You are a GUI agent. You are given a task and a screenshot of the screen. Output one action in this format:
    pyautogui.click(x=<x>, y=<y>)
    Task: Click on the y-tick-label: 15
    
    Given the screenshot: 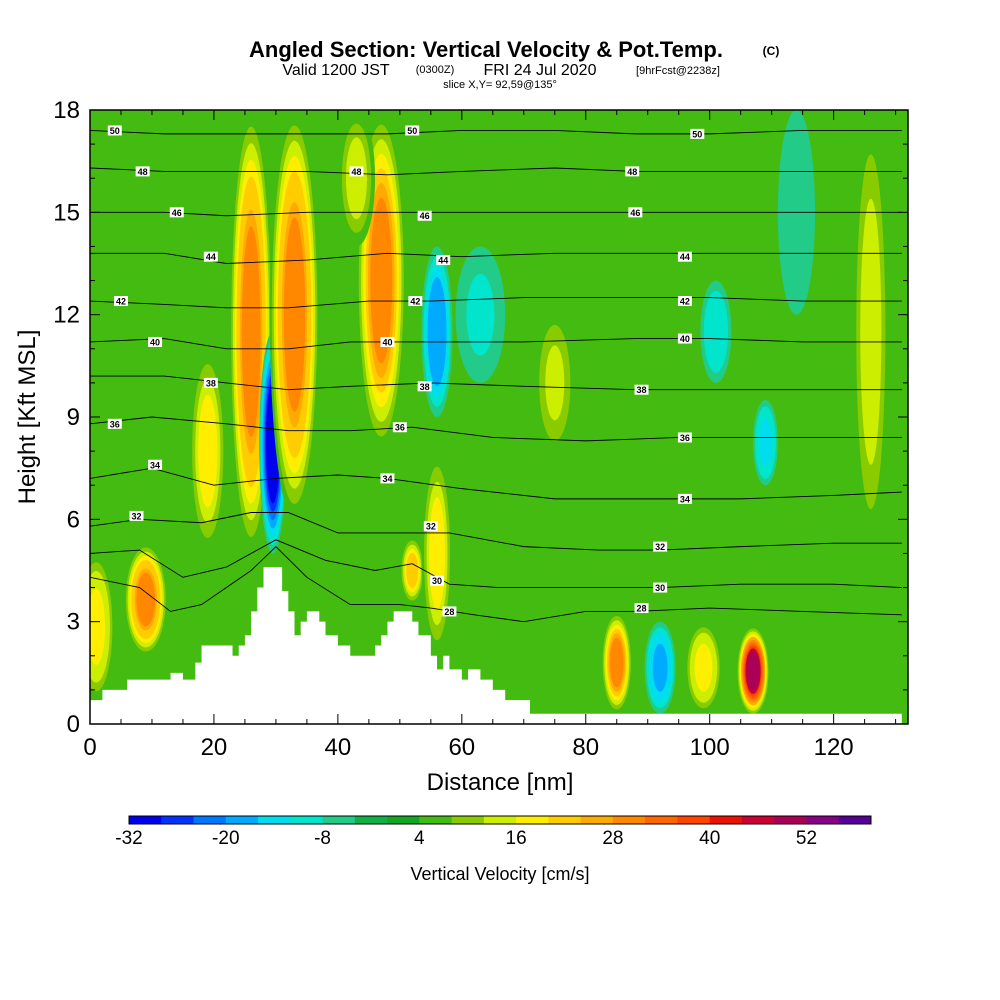 What is the action you would take?
    pyautogui.click(x=66, y=212)
    